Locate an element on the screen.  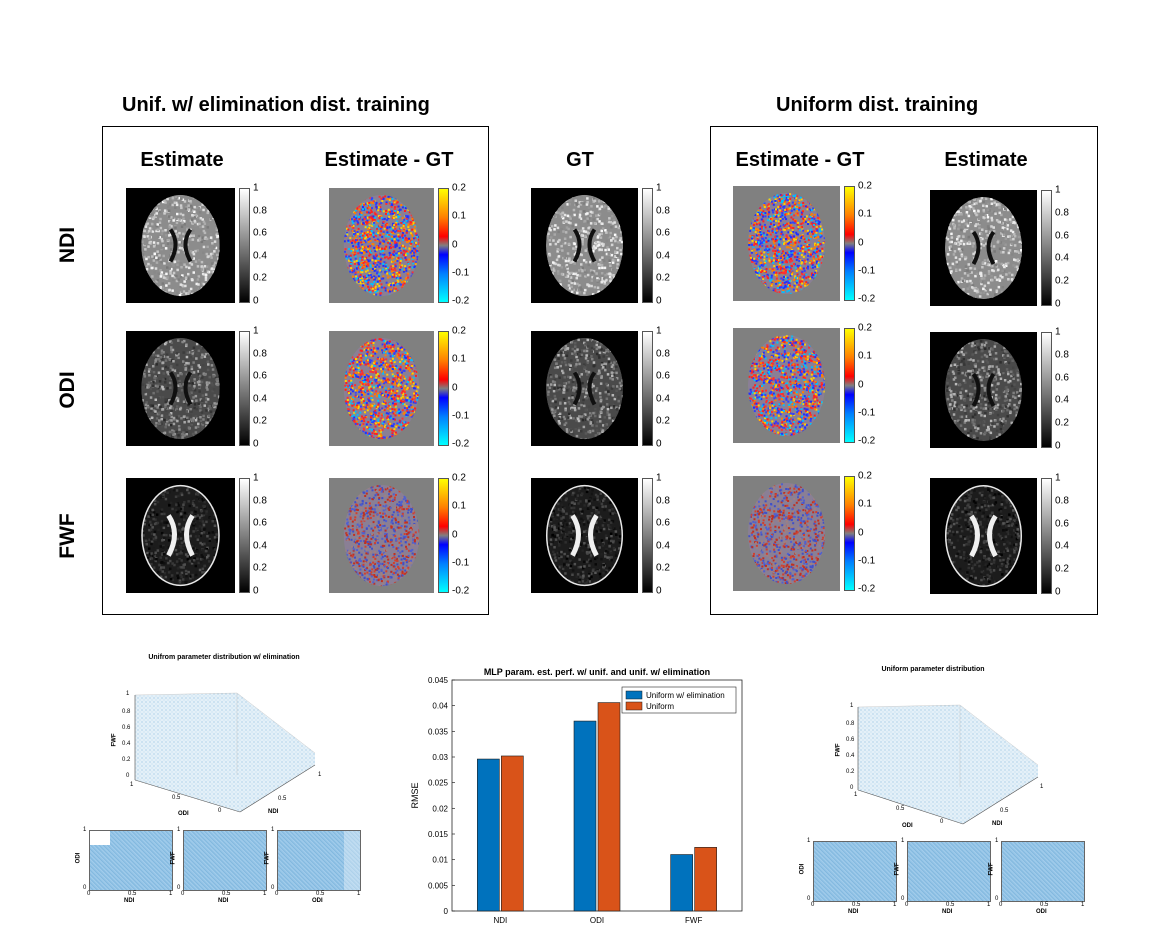
left-3d-zlabel: FWF is located at coordinates (114, 740).